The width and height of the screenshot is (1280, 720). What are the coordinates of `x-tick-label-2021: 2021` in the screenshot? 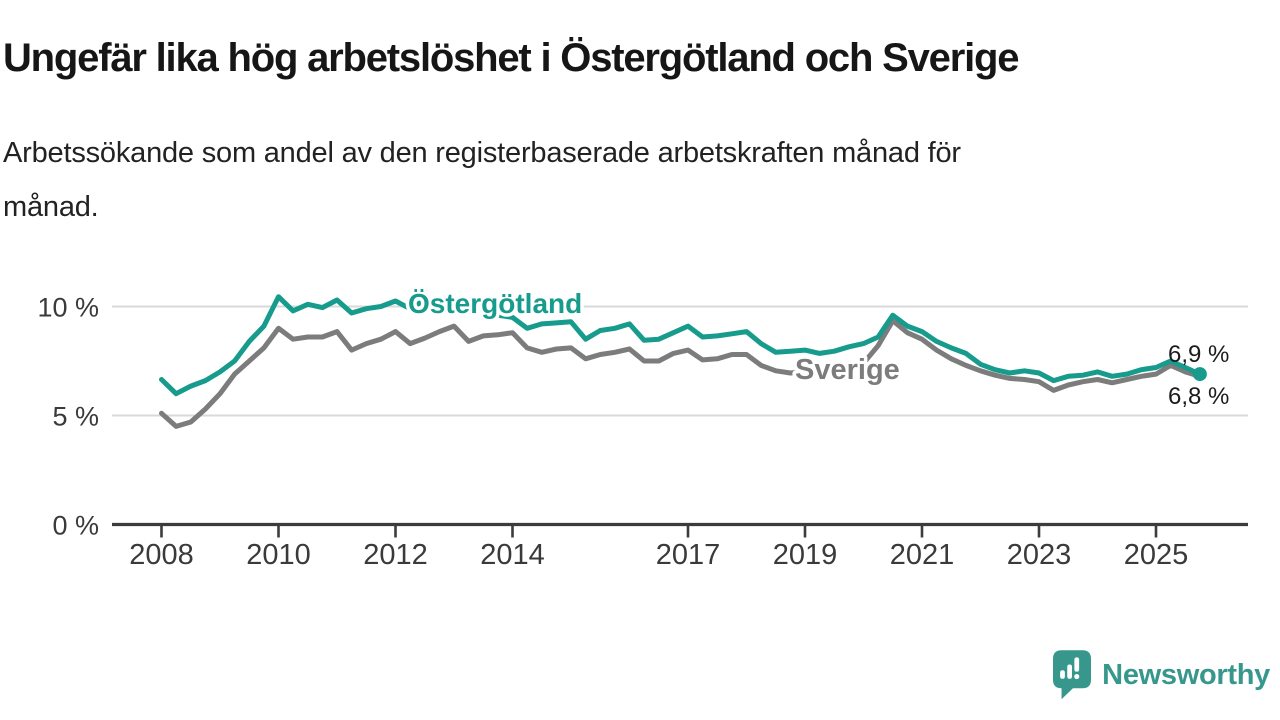 It's located at (922, 555).